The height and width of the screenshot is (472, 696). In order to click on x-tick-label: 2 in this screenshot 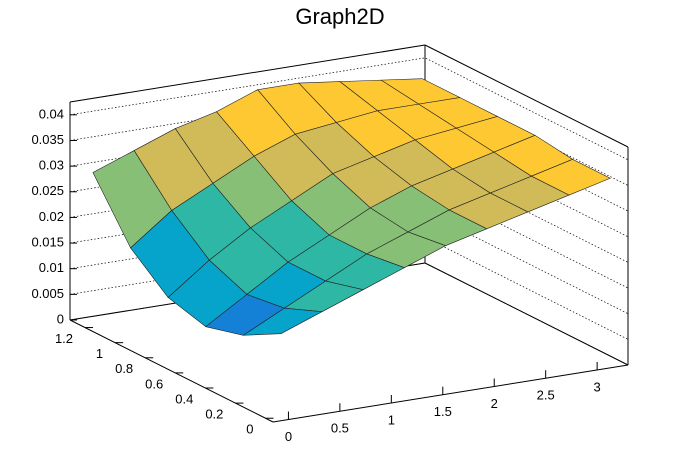, I will do `click(494, 403)`.